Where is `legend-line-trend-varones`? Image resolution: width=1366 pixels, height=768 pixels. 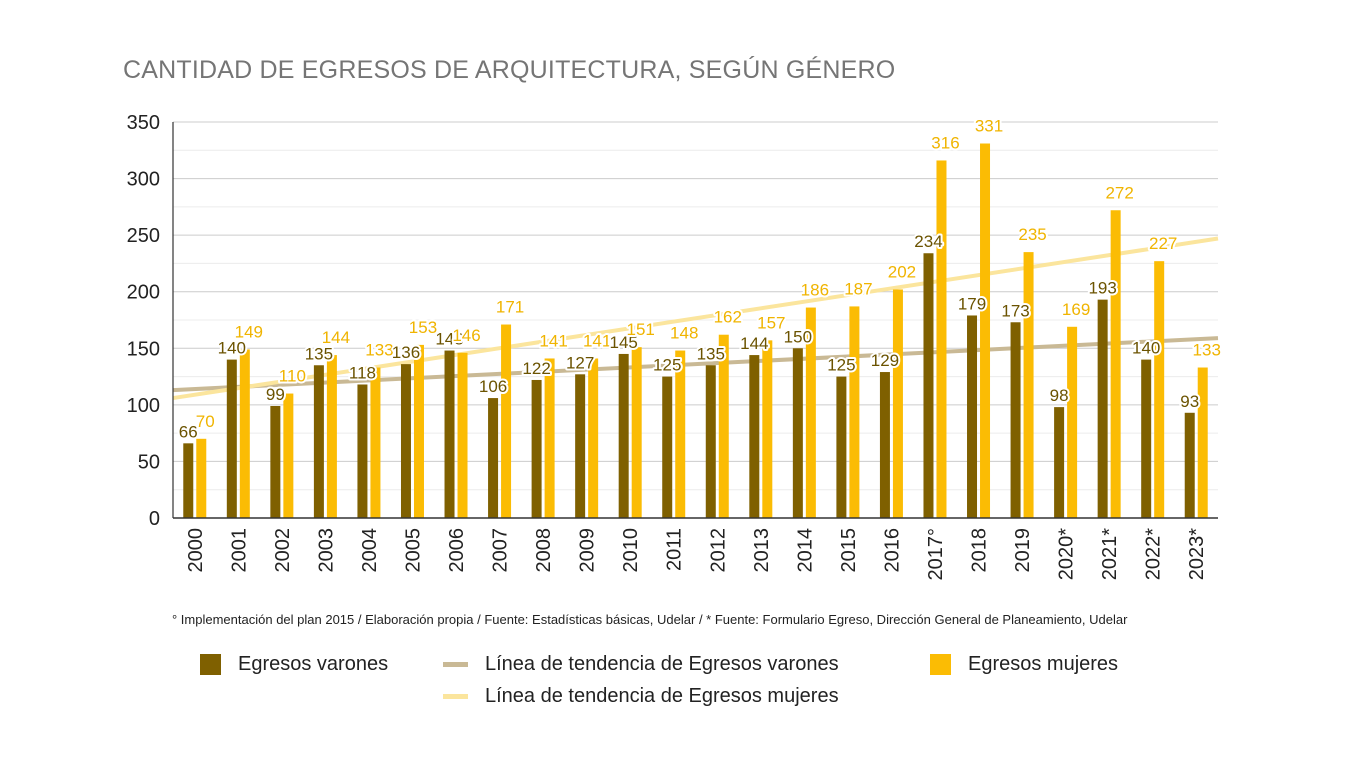
legend-line-trend-varones is located at coordinates (455, 664).